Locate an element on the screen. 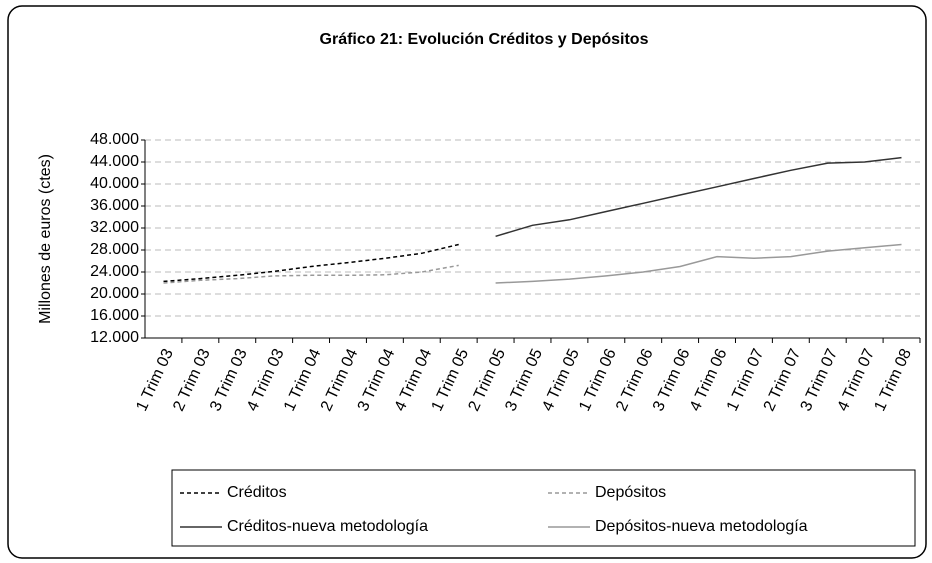 The image size is (932, 563). y-tick-label: 40.000 is located at coordinates (114, 183).